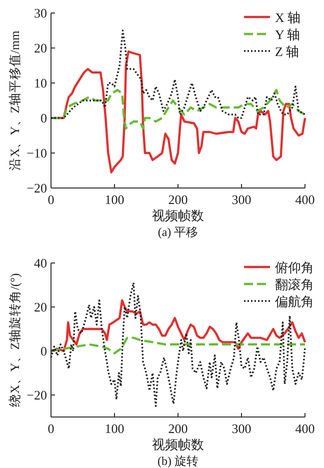  I want to click on legend-label: Y 轴, so click(287, 34).